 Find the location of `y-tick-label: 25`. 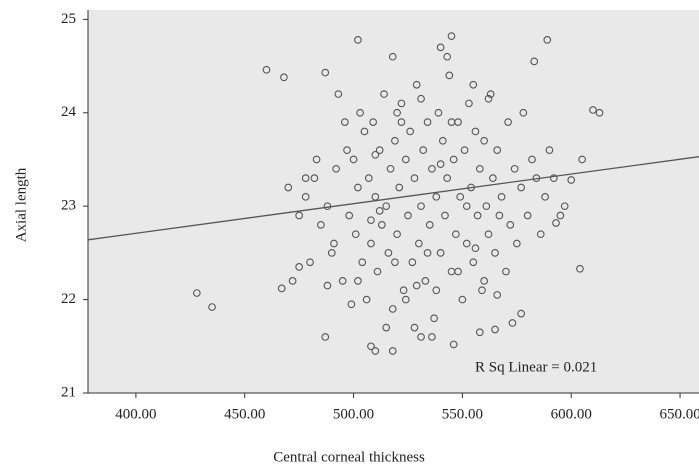

y-tick-label: 25 is located at coordinates (68, 19).